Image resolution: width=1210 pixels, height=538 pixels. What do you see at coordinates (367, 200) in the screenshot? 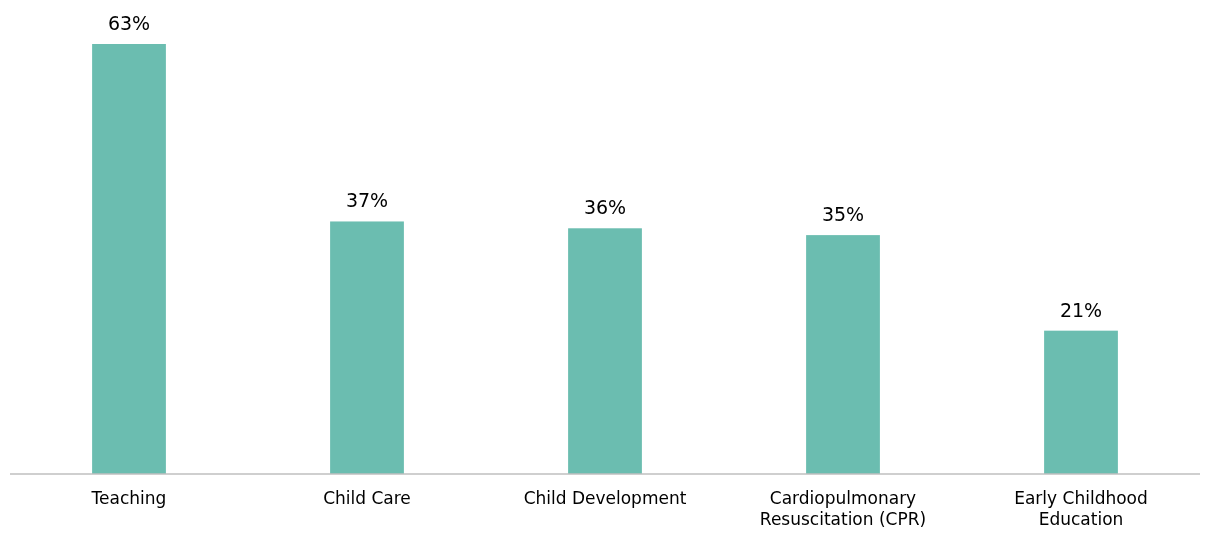
I see `data-label: 37%` at bounding box center [367, 200].